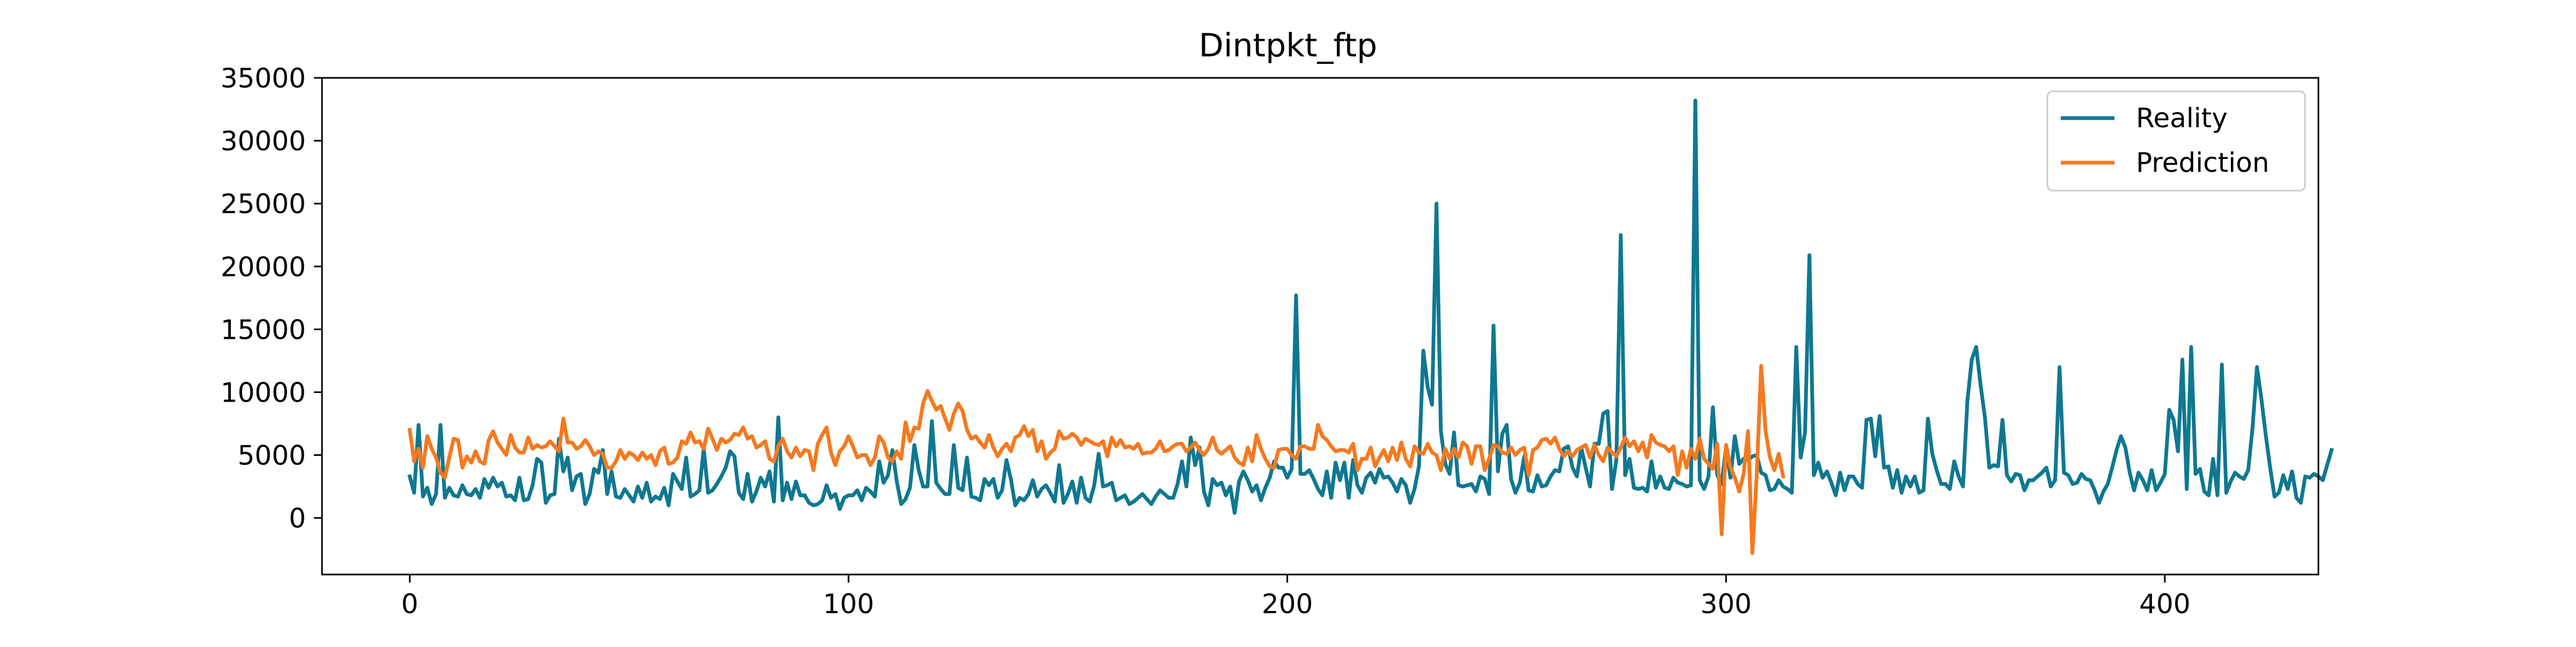 The width and height of the screenshot is (2576, 647). Describe the element at coordinates (272, 455) in the screenshot. I see `y-tick-label-1: 5000` at that location.